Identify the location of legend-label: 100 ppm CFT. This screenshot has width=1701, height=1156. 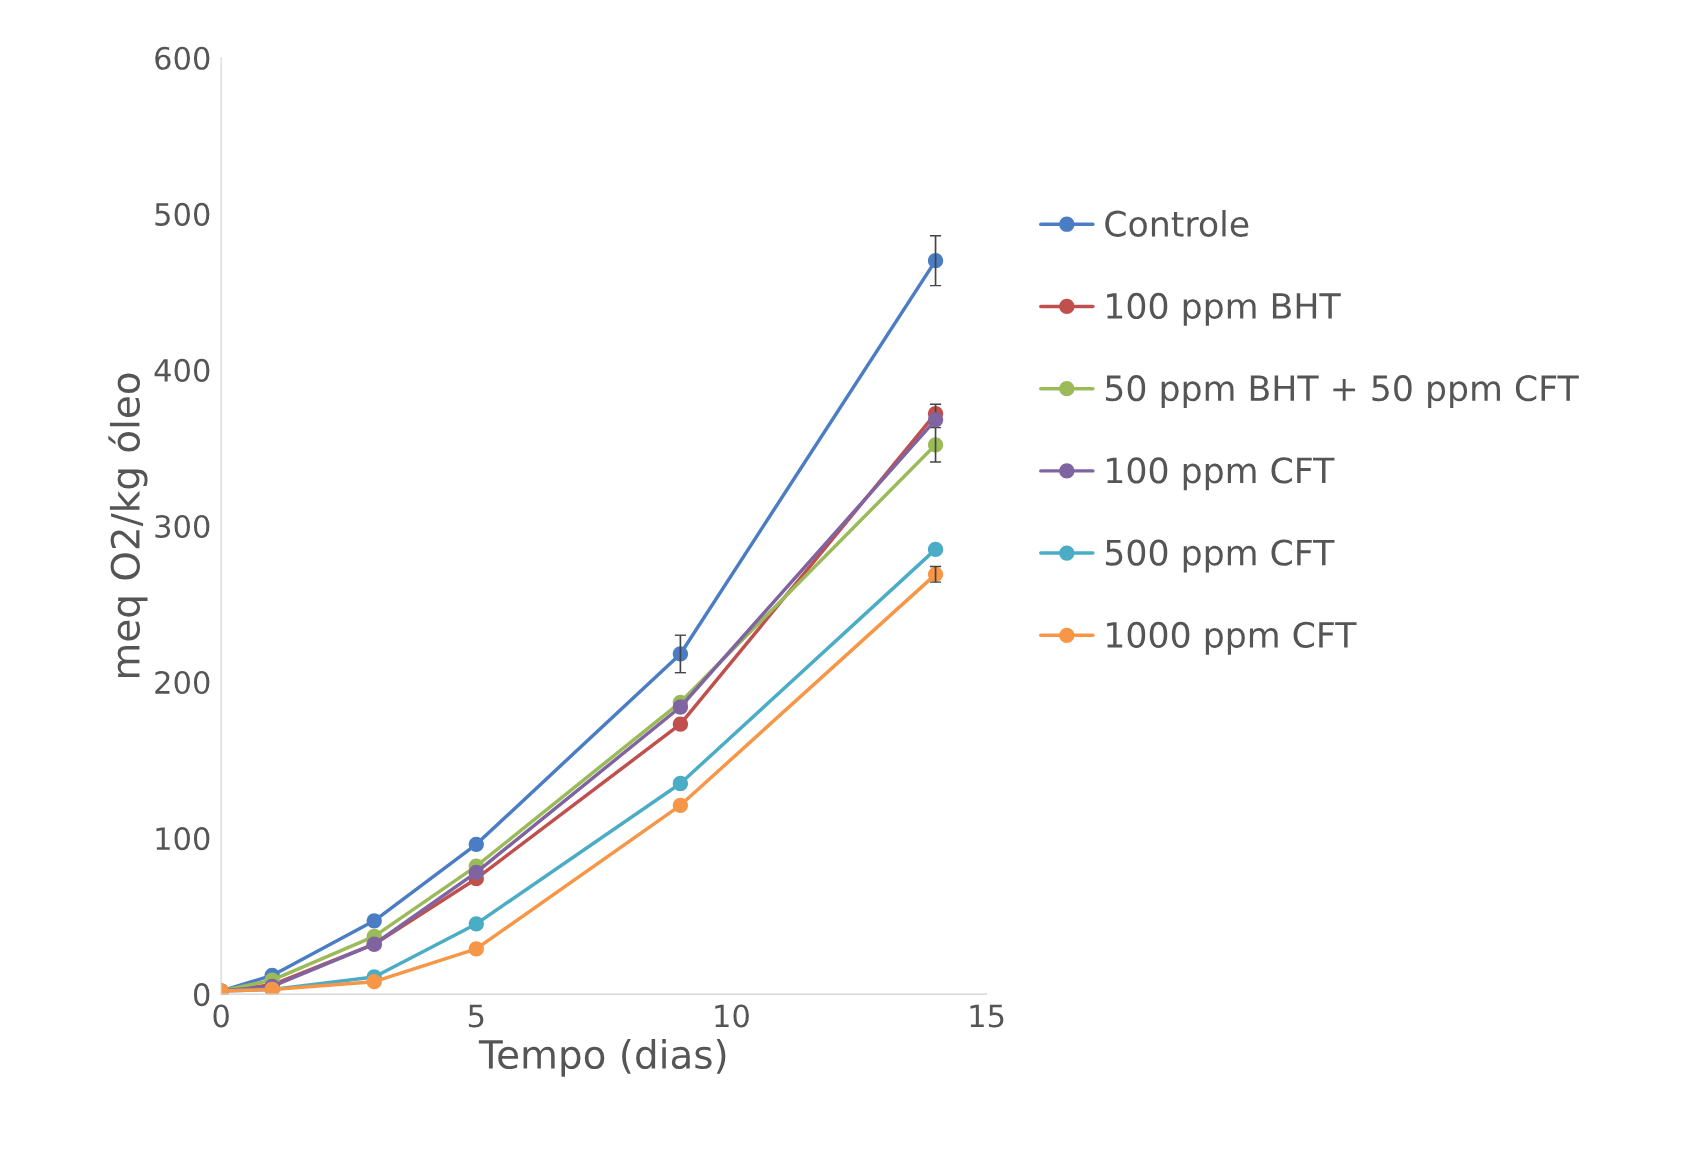
(1221, 474).